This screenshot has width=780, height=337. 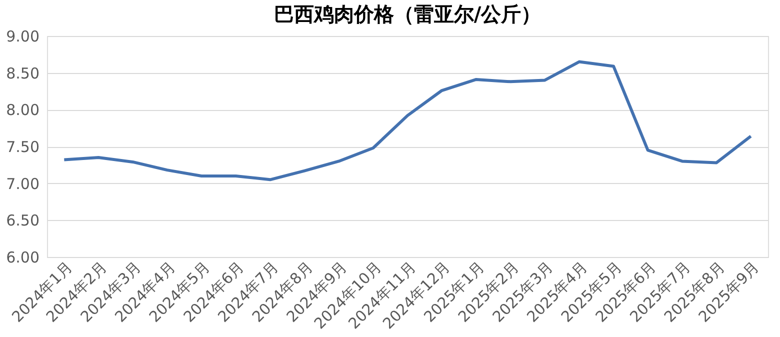 What do you see at coordinates (23, 147) in the screenshot?
I see `y-tick-label: 7.50` at bounding box center [23, 147].